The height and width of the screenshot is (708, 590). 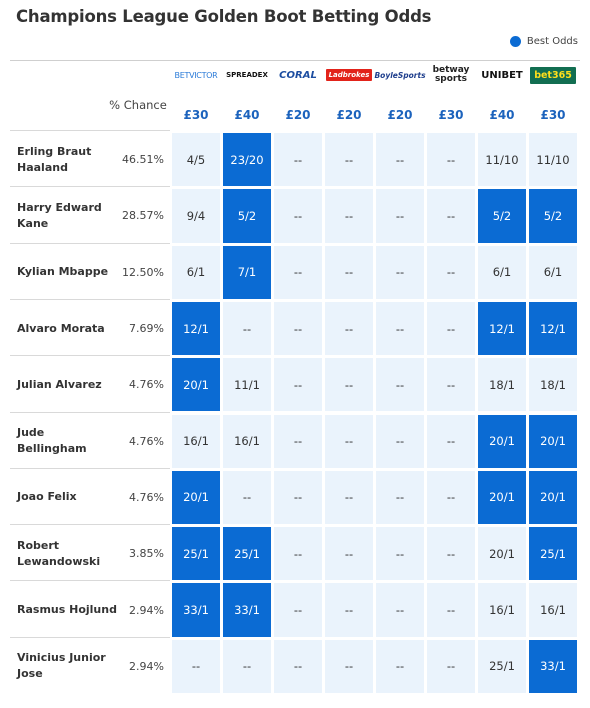 I want to click on bookmaker-name: BETVICTOR, so click(x=196, y=75).